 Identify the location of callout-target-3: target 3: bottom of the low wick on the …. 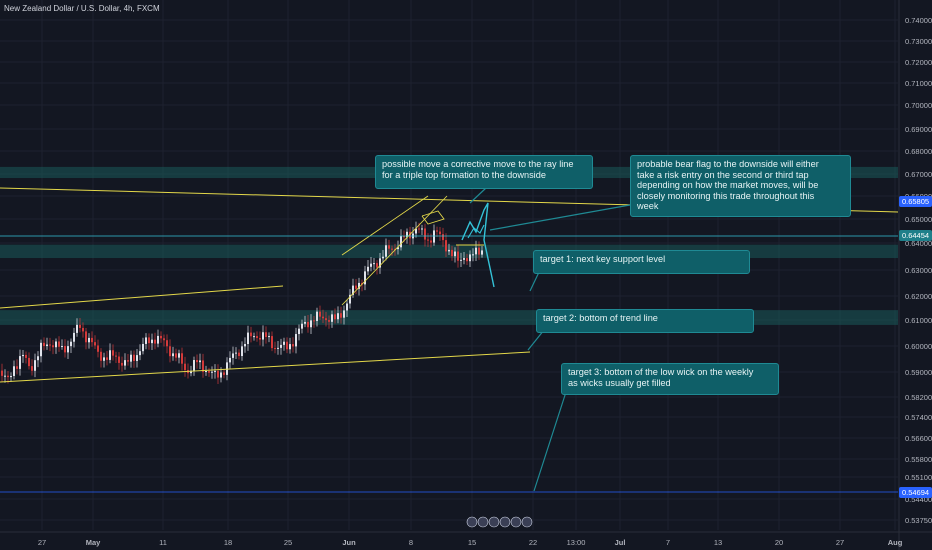
(670, 379).